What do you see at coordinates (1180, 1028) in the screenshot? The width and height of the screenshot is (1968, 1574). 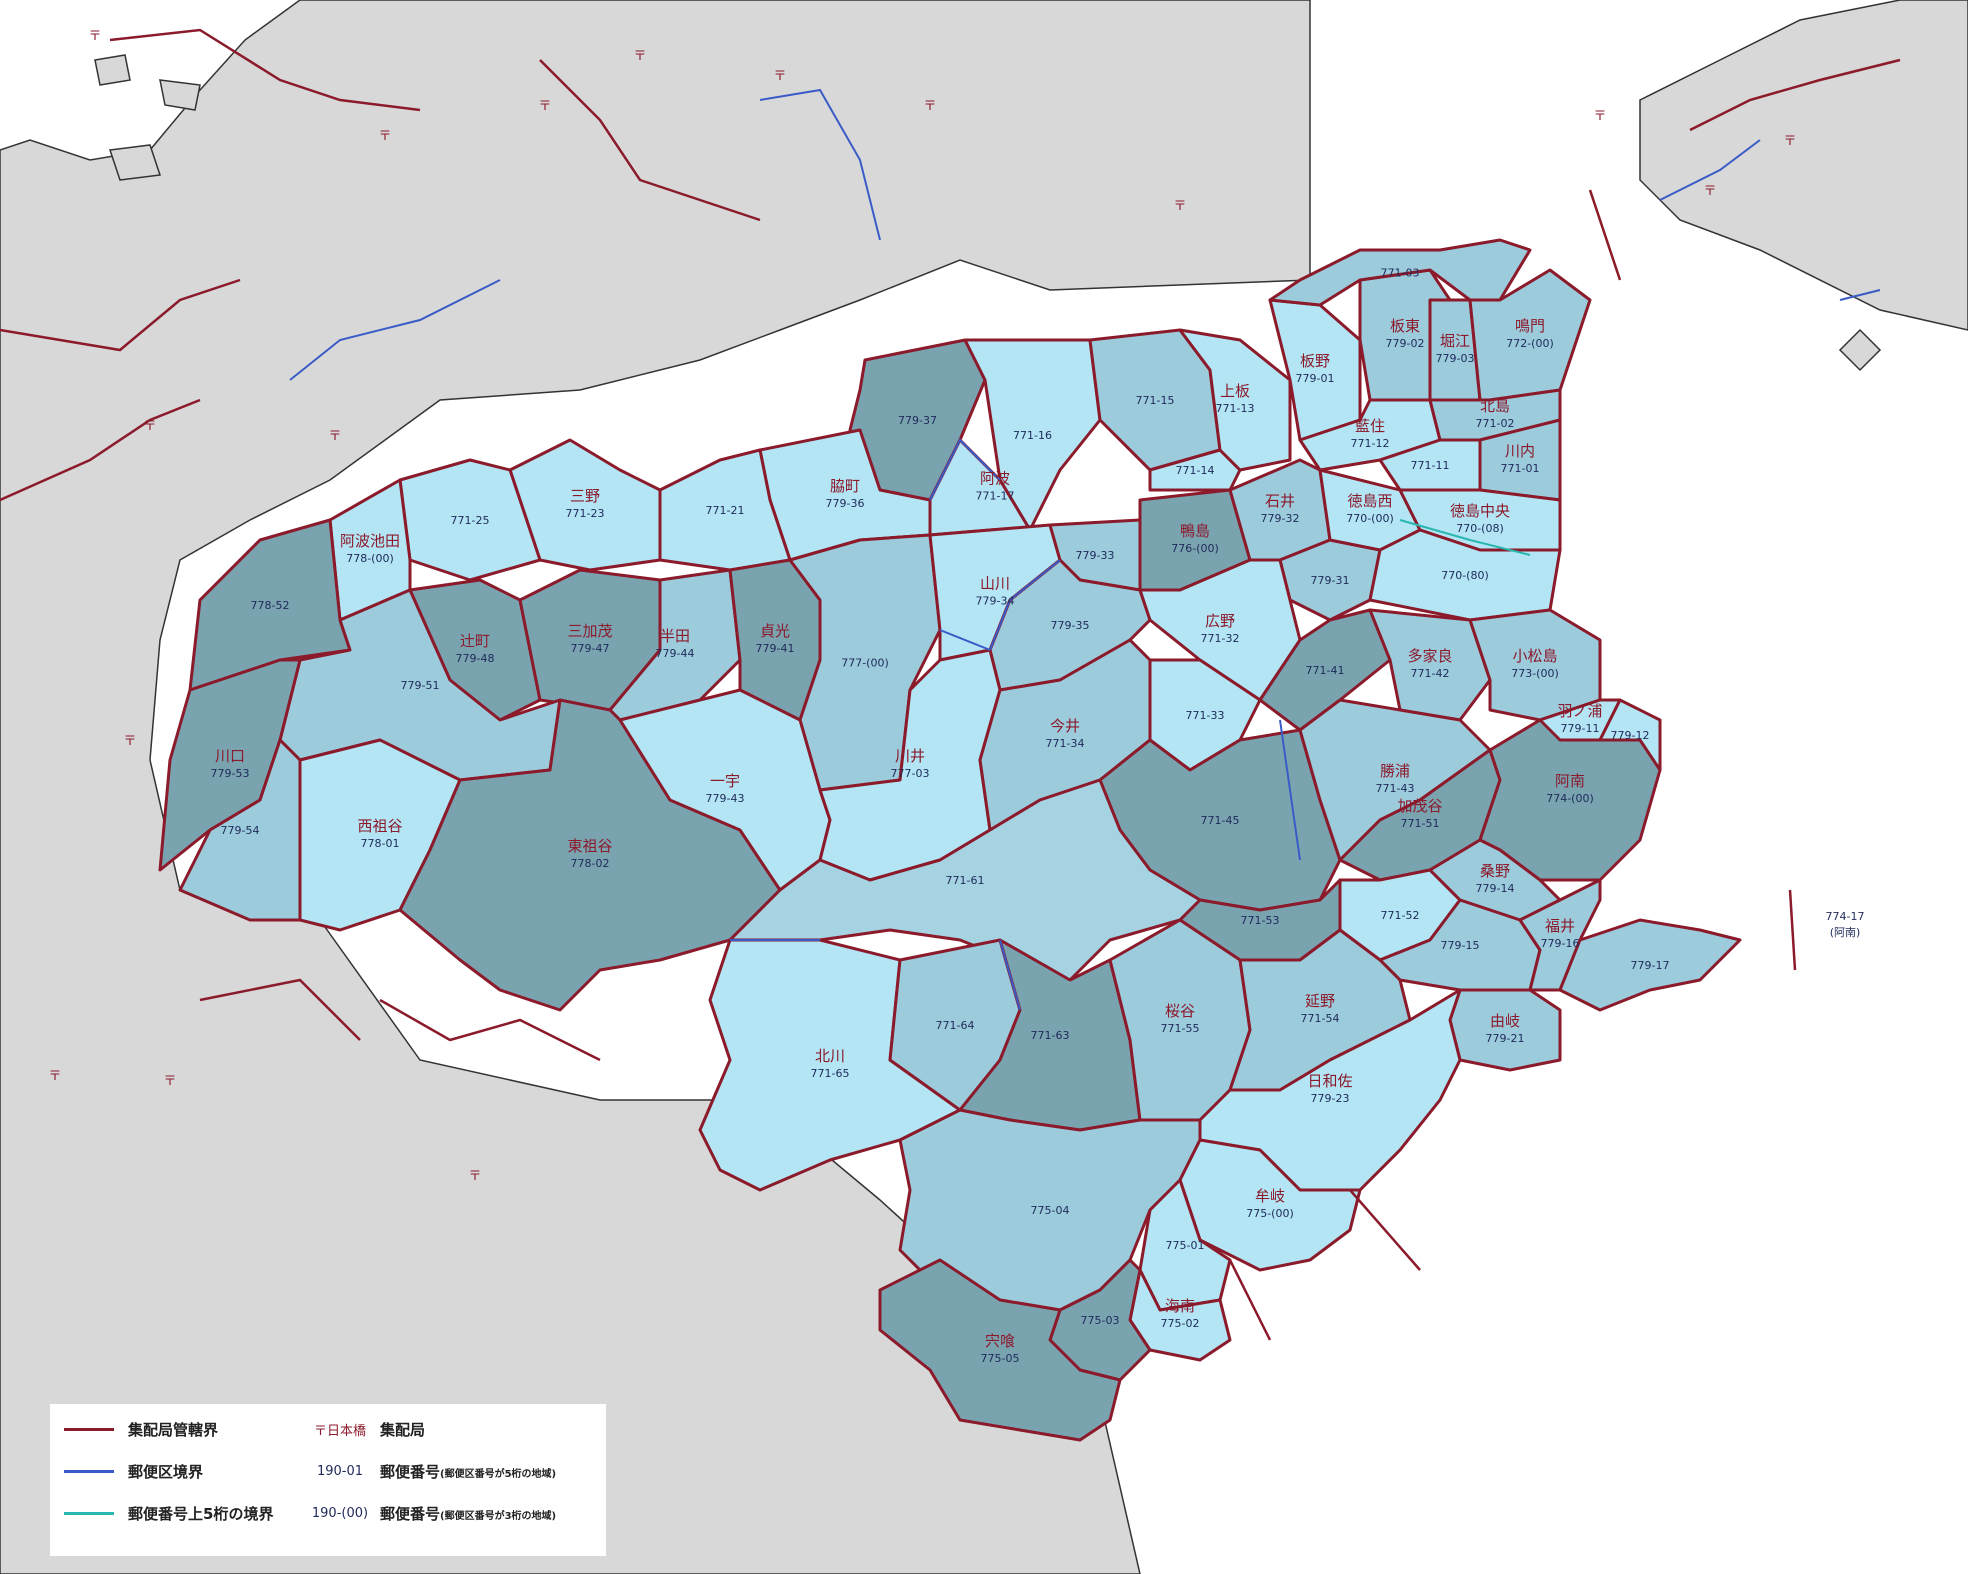 I see `region-code: 771-55` at bounding box center [1180, 1028].